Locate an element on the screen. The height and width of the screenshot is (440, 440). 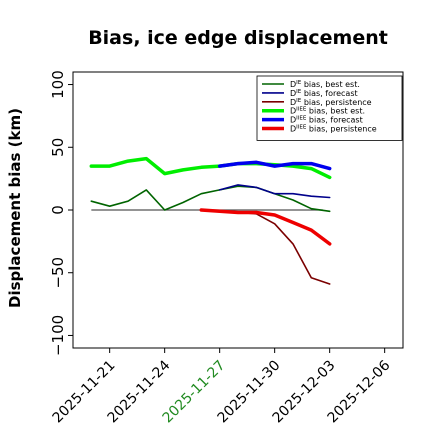
legend-label-1: DIE bias, best est. is located at coordinates (325, 84).